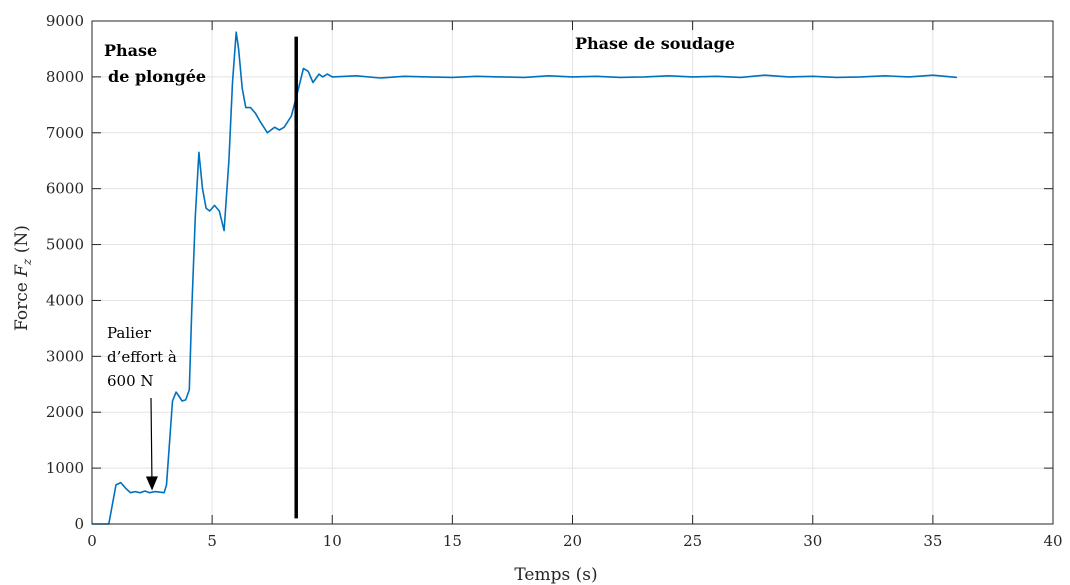  Describe the element at coordinates (332, 541) in the screenshot. I see `x-tick-label: 10` at that location.